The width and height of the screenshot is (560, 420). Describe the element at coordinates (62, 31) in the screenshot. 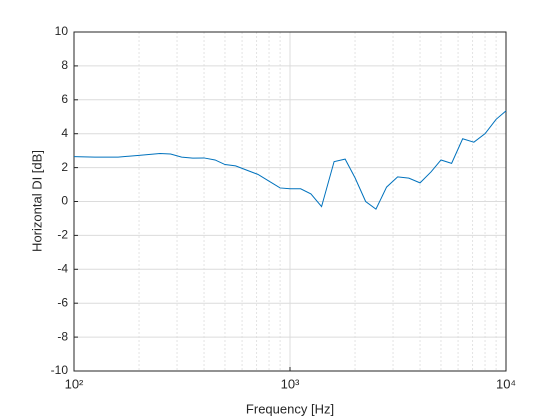

I see `y-tick-label: 10` at that location.